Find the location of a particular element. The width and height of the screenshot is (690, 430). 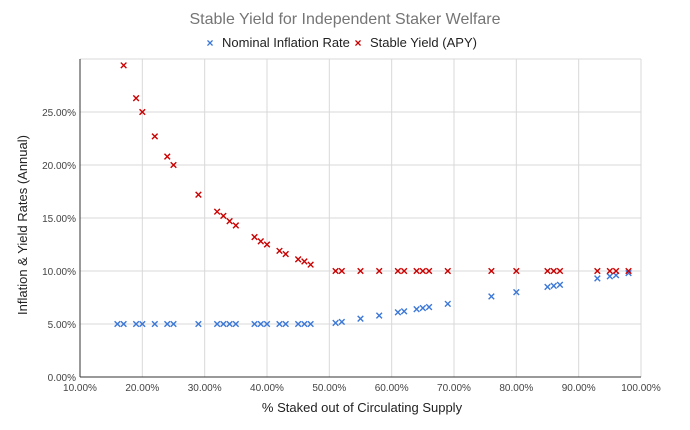

x-tick-label: 50.00% is located at coordinates (329, 388).